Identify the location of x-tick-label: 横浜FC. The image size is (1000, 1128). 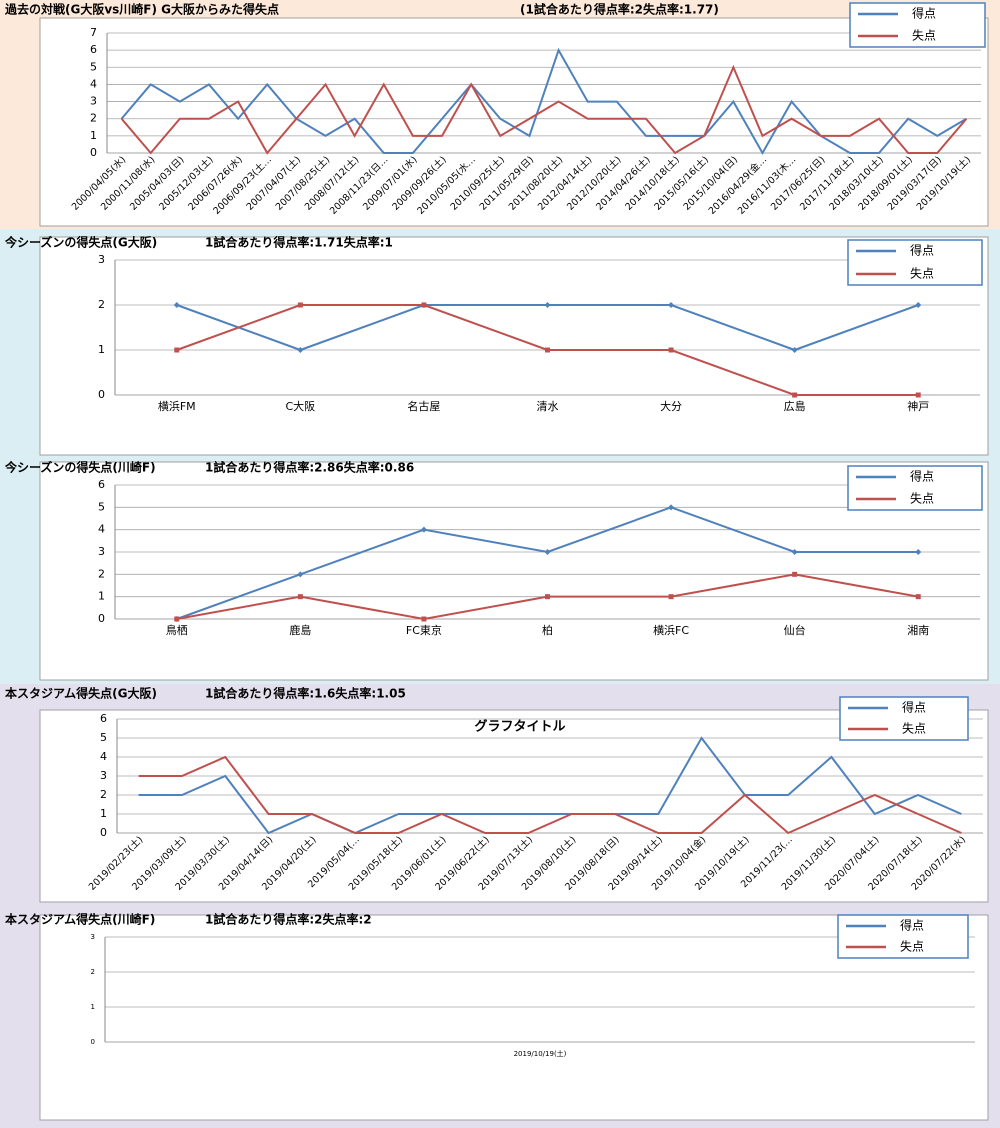
(671, 630).